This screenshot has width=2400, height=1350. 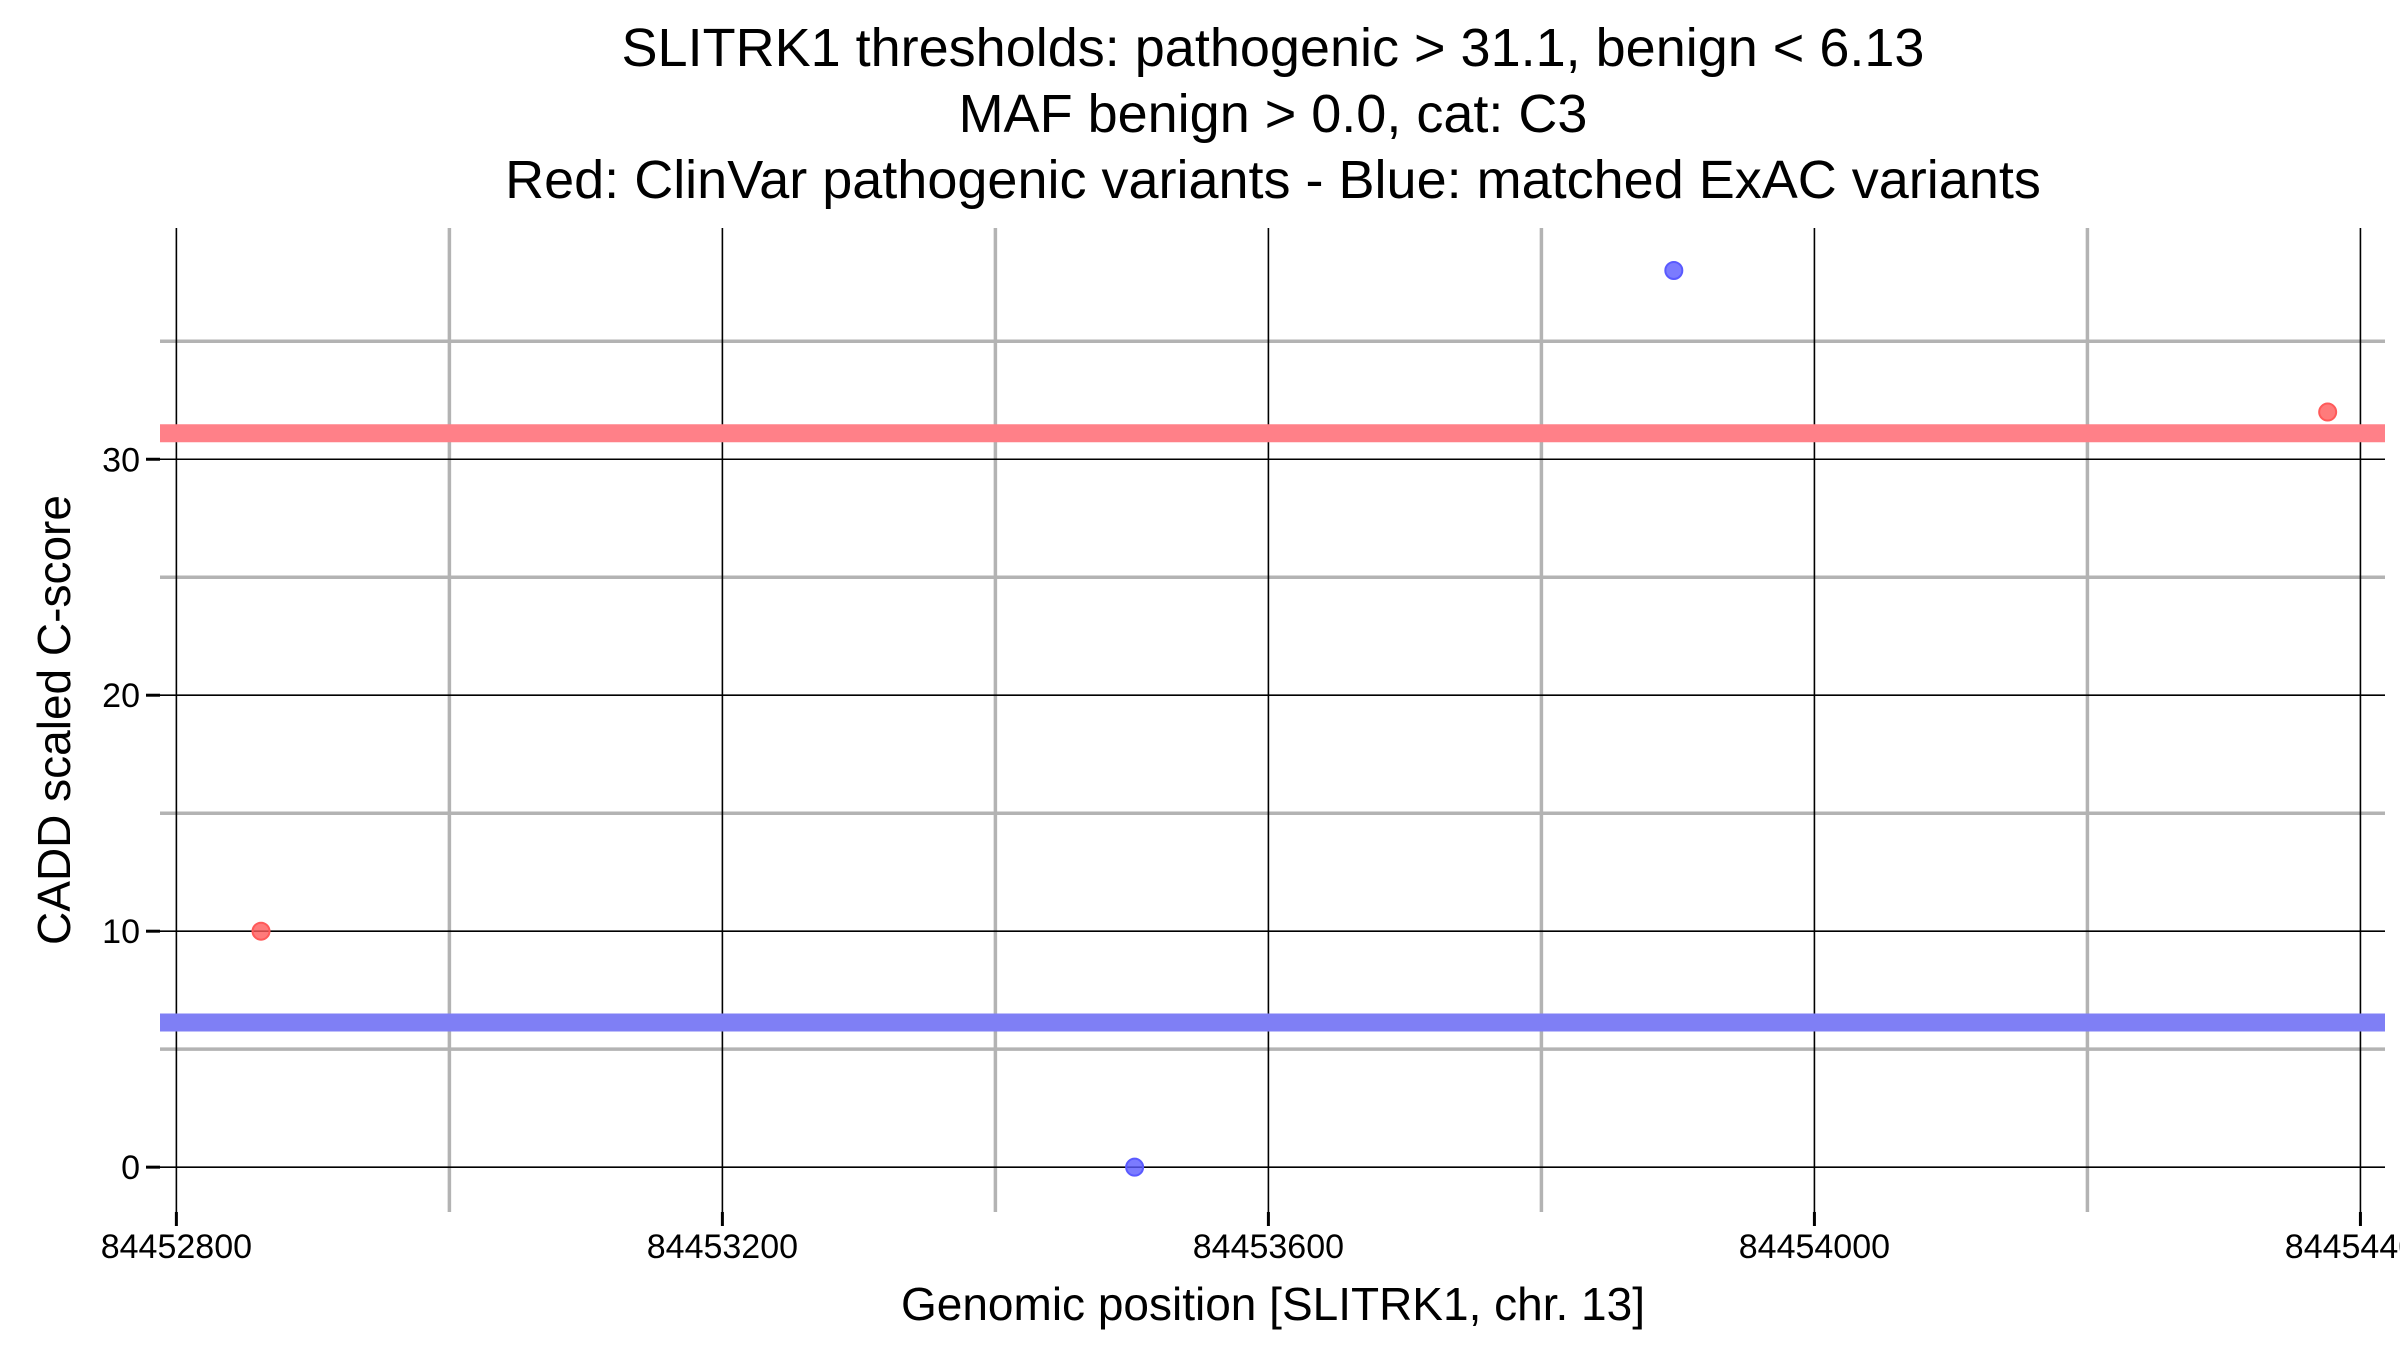 What do you see at coordinates (722, 1247) in the screenshot?
I see `x-tick-label: 84453200` at bounding box center [722, 1247].